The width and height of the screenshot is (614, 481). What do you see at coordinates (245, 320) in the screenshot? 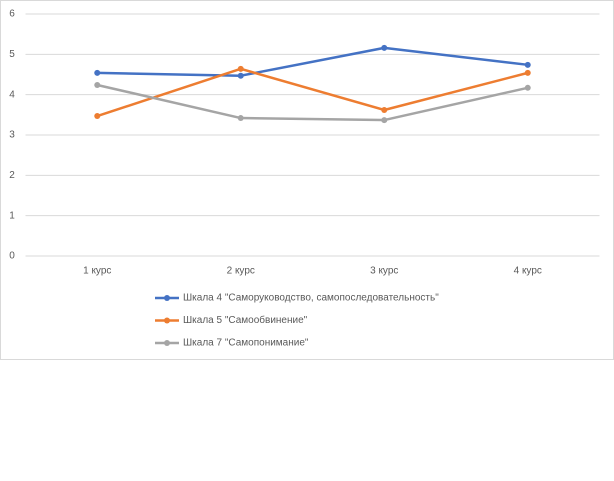
I see `legend-label: Шкала 5 "Самообвинение"` at bounding box center [245, 320].